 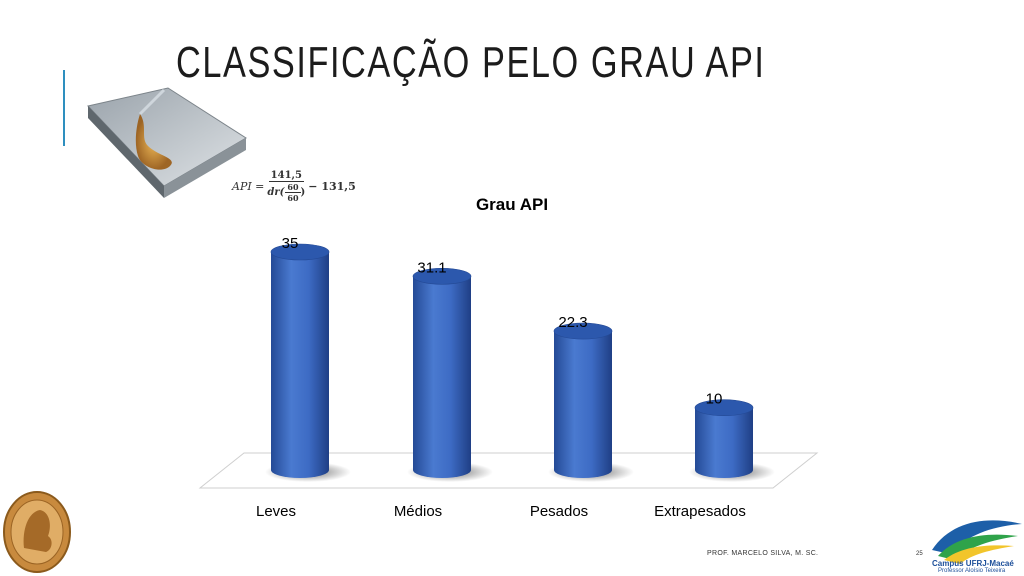 What do you see at coordinates (418, 511) in the screenshot?
I see `category-label: Médios` at bounding box center [418, 511].